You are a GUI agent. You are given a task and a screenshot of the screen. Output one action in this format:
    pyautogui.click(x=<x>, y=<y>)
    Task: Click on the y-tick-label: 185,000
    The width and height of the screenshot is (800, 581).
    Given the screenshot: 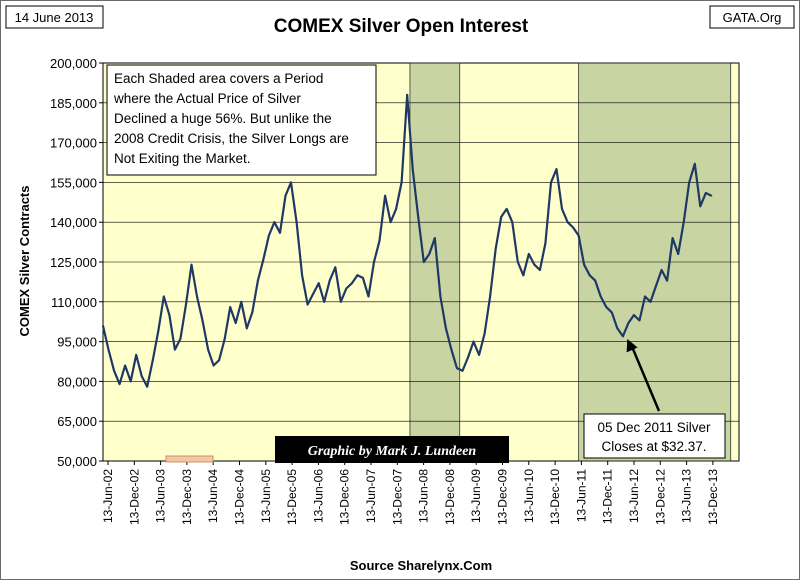 What is the action you would take?
    pyautogui.click(x=73, y=103)
    